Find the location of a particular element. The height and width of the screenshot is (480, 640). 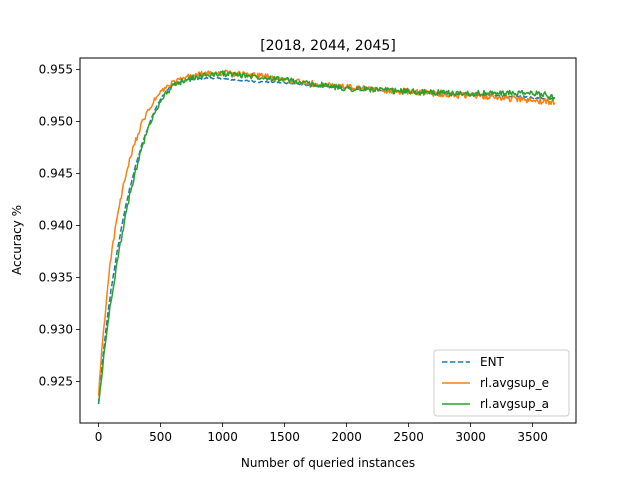

x-tick-label: 2000 is located at coordinates (346, 437).